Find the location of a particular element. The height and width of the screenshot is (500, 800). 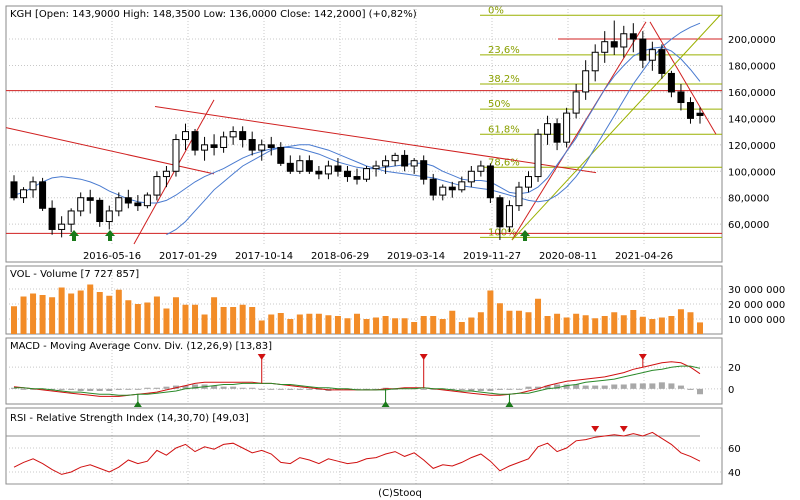

copyright-footer: (C)Stooq is located at coordinates (400, 493).